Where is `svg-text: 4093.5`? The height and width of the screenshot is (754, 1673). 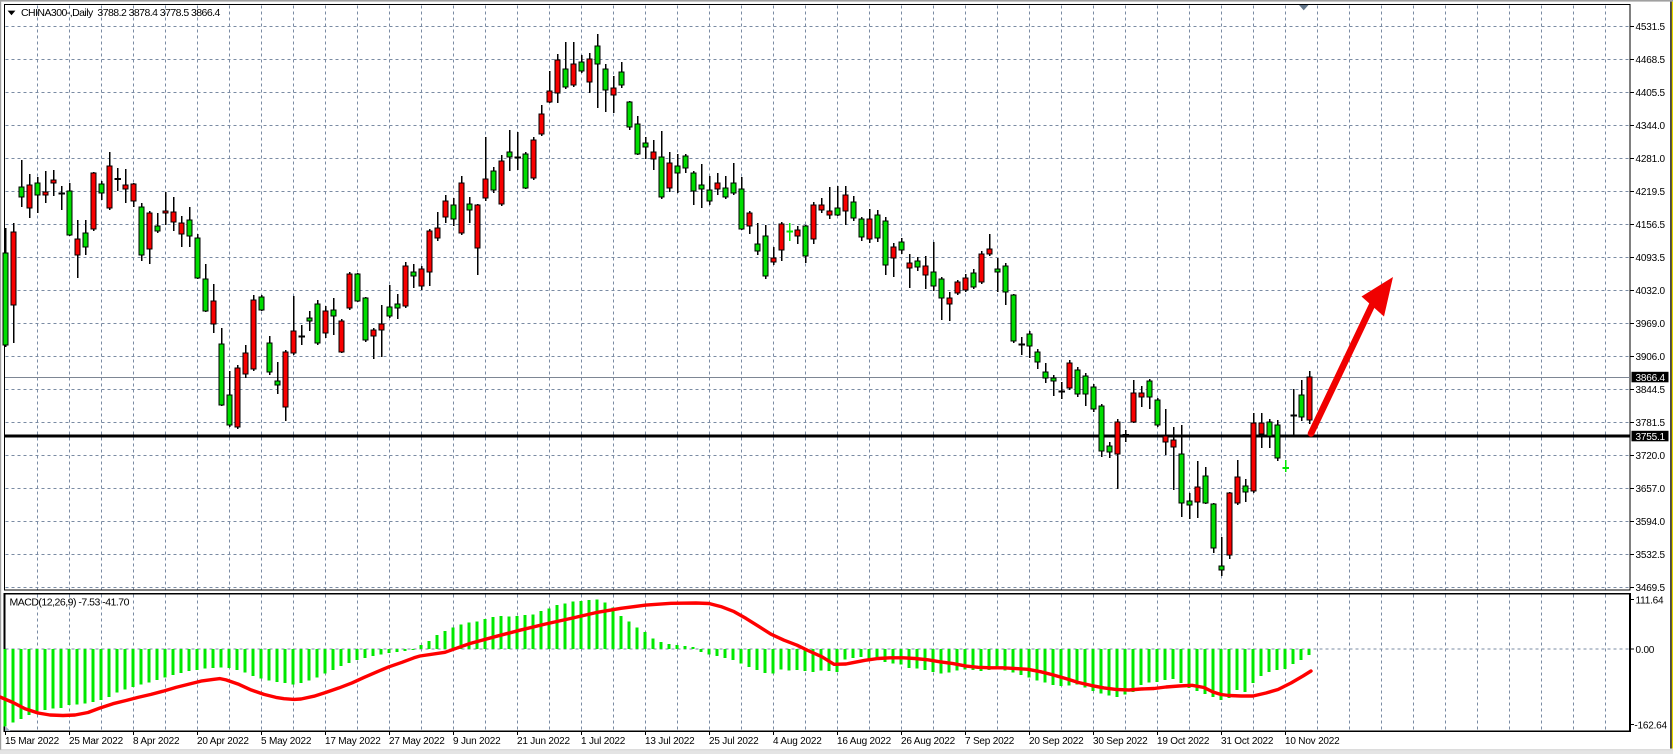 svg-text: 4093.5 is located at coordinates (1651, 258).